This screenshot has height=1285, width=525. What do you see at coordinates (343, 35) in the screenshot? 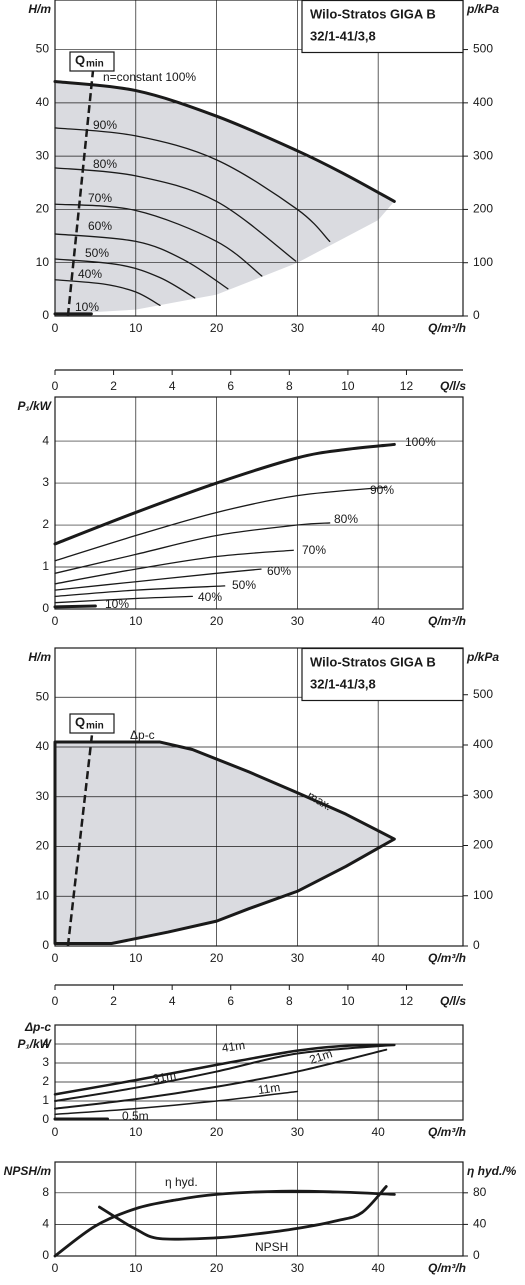
I see `chart-subtitle: 32/1-41/3,8` at bounding box center [343, 35].